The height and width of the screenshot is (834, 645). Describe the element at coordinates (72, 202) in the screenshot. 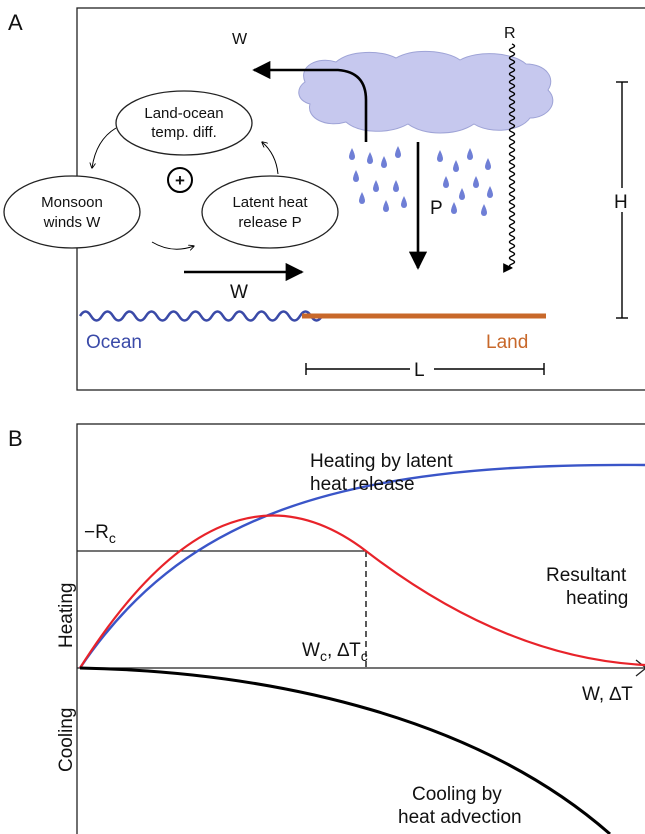

I see `monsoon-text-1: Monsoon` at that location.